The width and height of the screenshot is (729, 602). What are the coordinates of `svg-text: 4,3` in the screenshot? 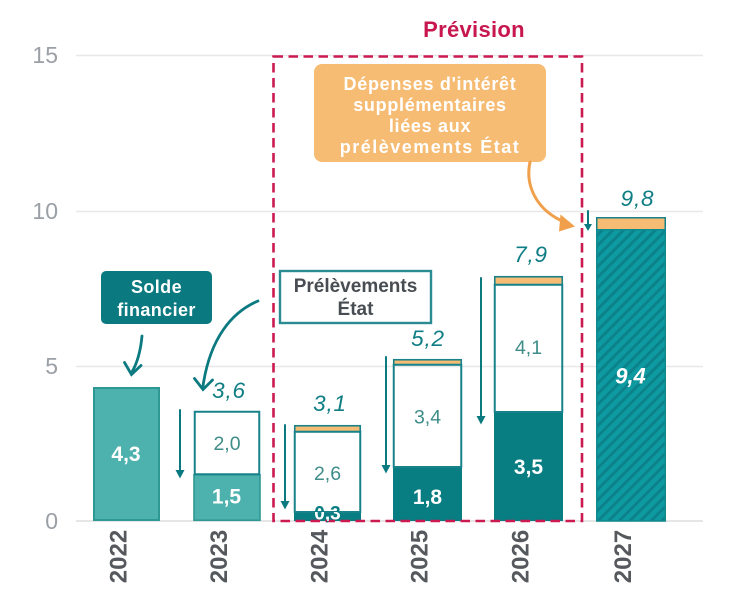 It's located at (125, 454).